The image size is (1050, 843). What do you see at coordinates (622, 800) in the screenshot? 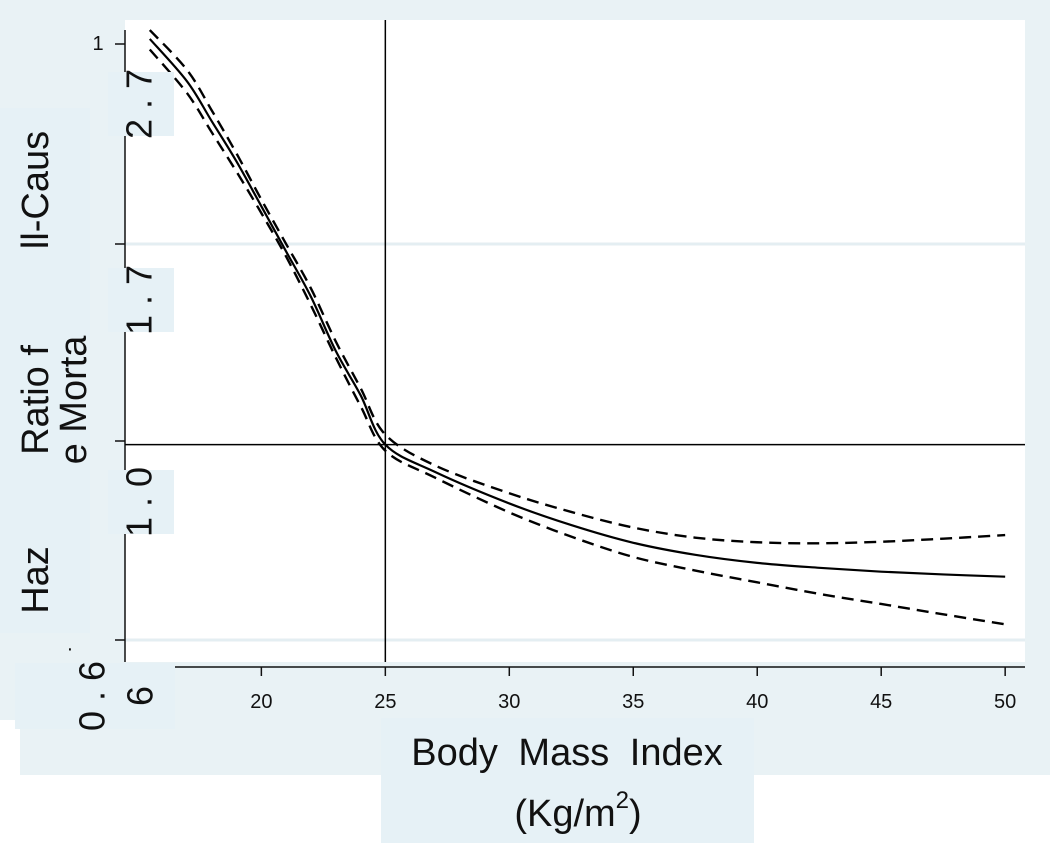
I see `x-axis-unit-sup: 2` at bounding box center [622, 800].